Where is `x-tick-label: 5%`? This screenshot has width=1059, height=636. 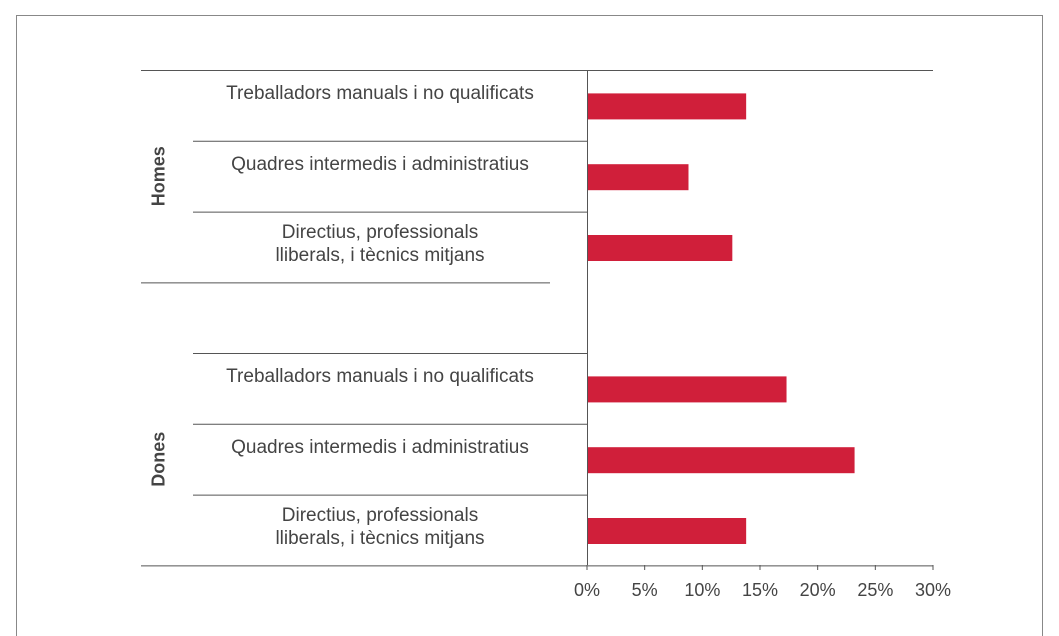 x-tick-label: 5% is located at coordinates (645, 590).